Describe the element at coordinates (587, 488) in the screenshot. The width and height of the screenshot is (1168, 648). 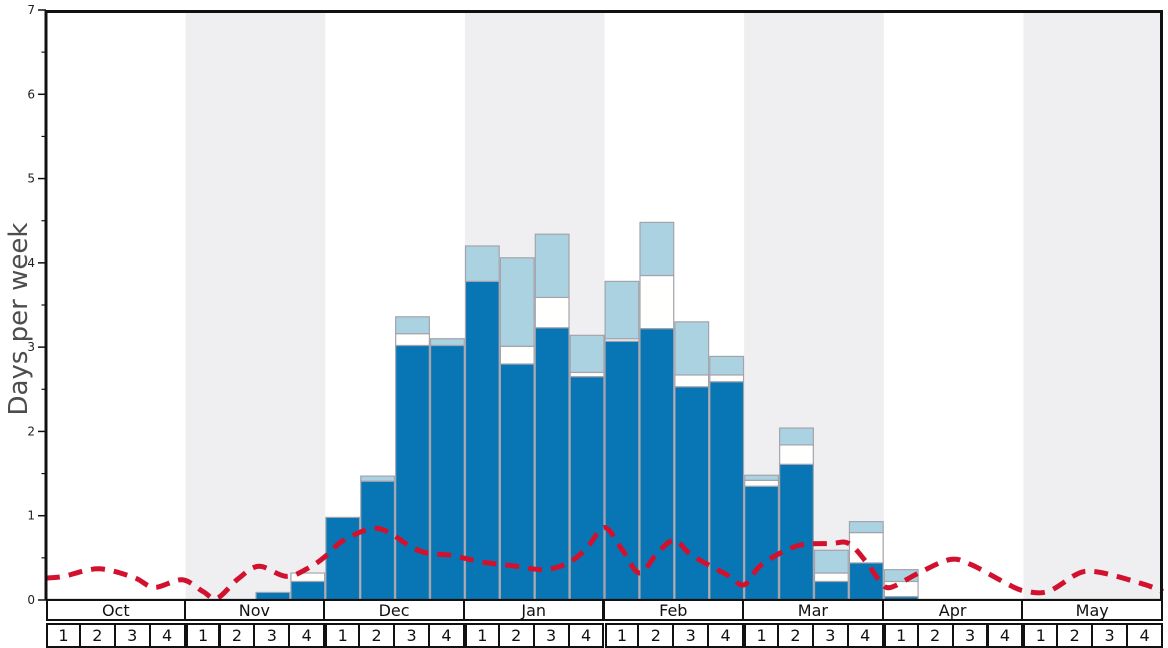
I see `bar-segment-dark_blue_bottom-jan4` at that location.